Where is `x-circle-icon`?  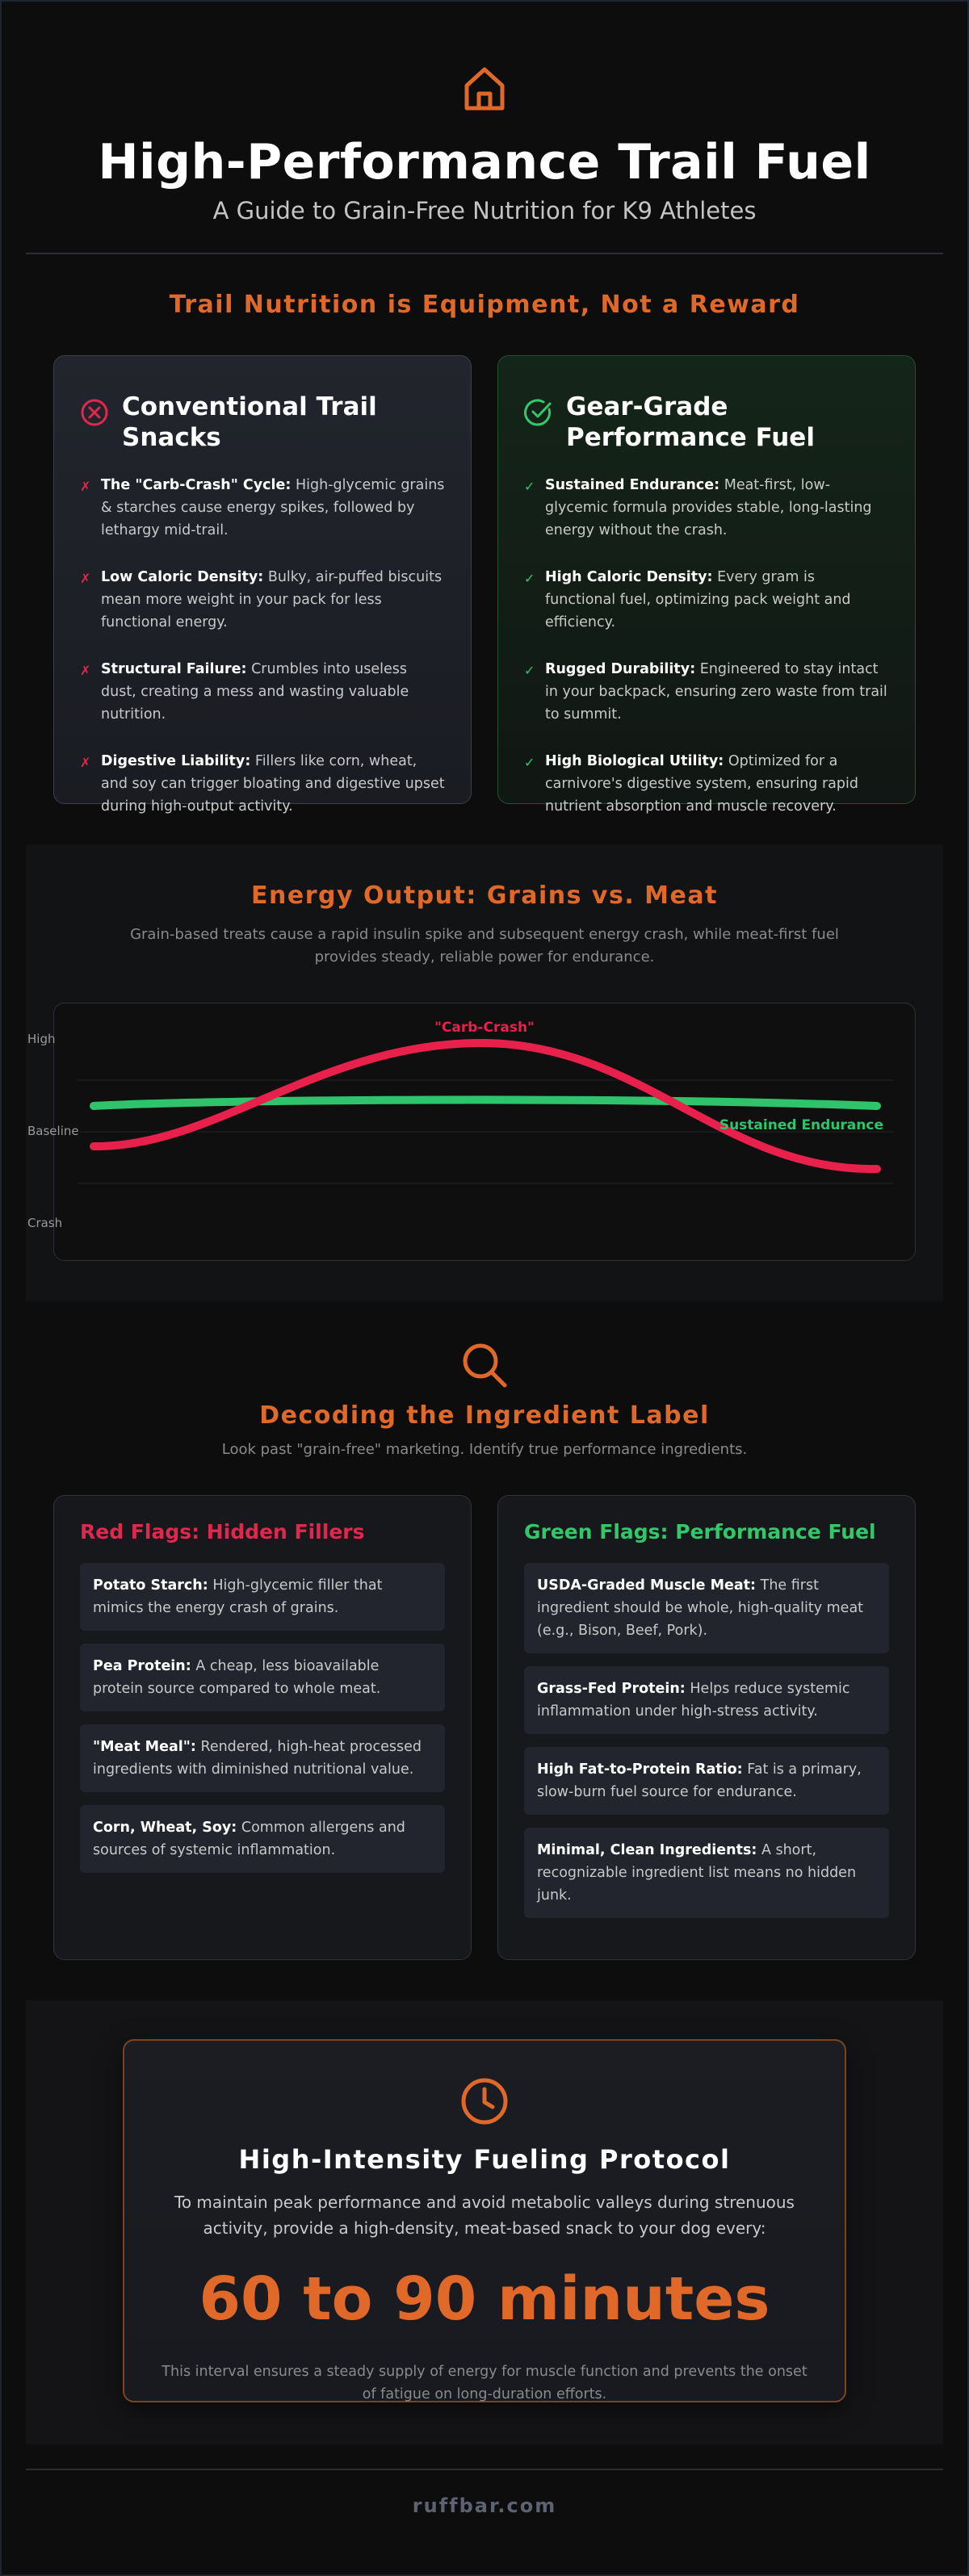 x-circle-icon is located at coordinates (94, 412).